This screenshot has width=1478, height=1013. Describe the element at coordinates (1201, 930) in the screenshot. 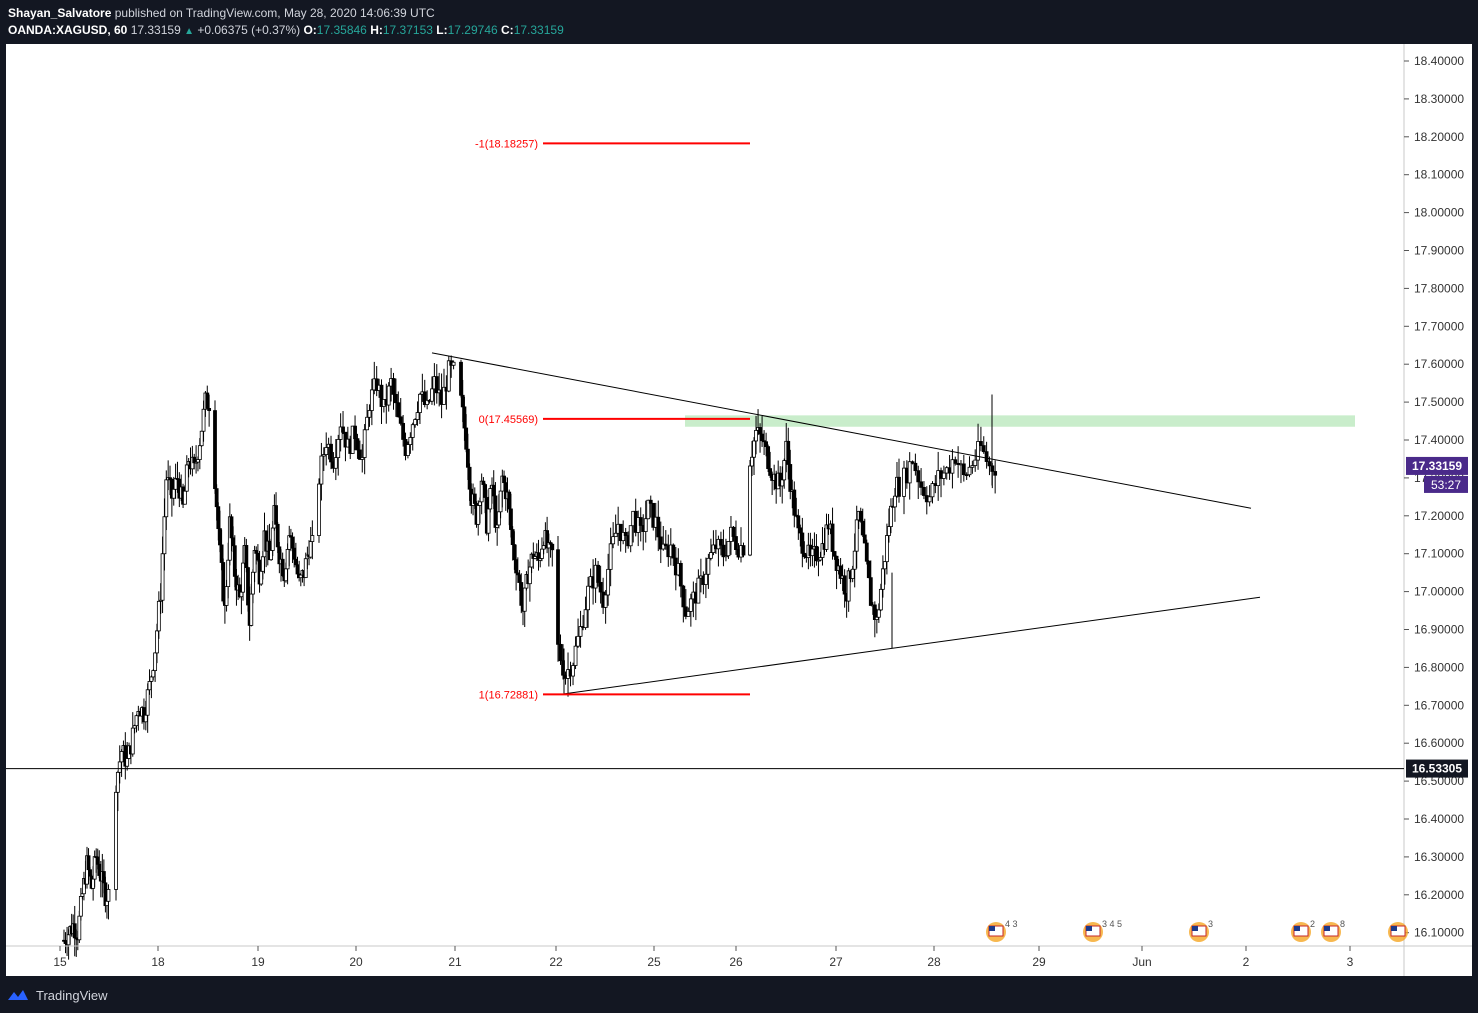

I see `event-marker: 3` at that location.